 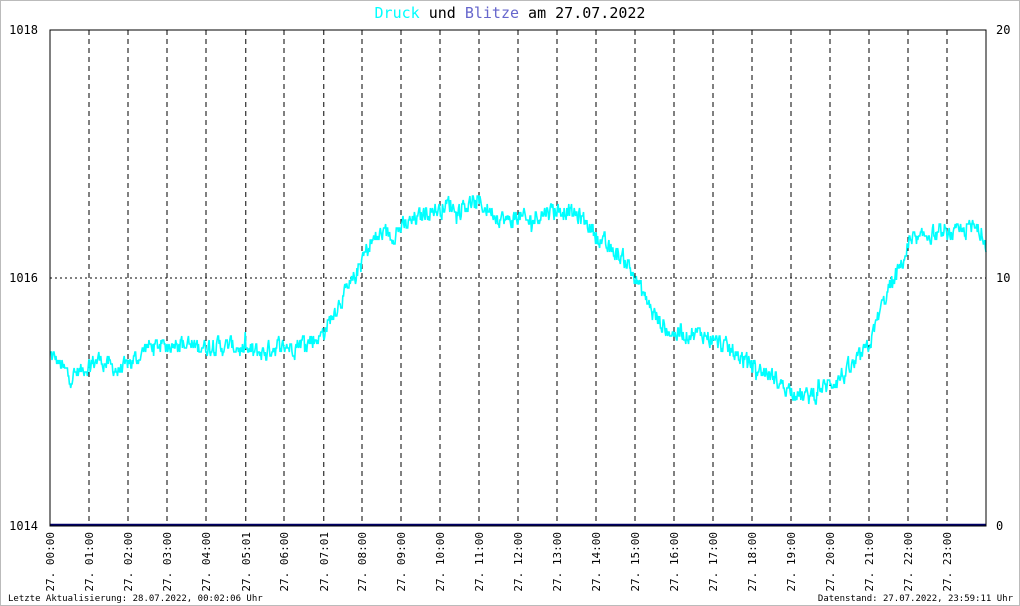 I want to click on x-tick-label: 27. 03:00, so click(x=167, y=562).